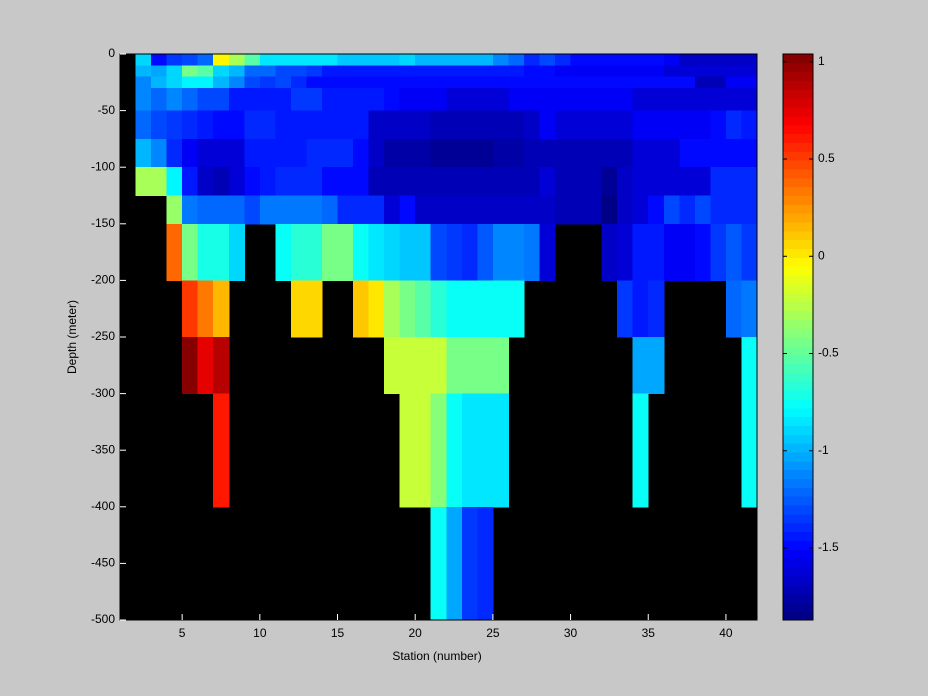 This screenshot has width=928, height=696. Describe the element at coordinates (72, 337) in the screenshot. I see `y-axis-label: Depth (meter)` at that location.